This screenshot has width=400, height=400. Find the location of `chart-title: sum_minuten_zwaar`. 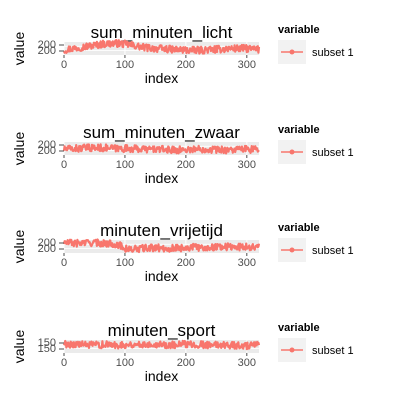

chart-title: sum_minuten_zwaar is located at coordinates (161, 132).